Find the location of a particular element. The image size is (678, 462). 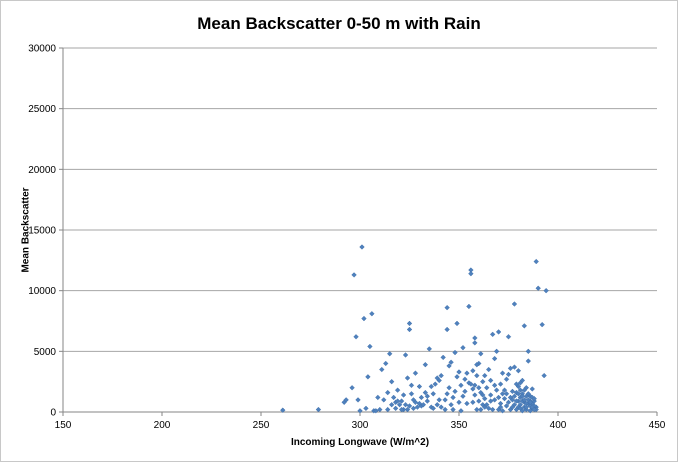

x-tick-label: 400 is located at coordinates (558, 425).